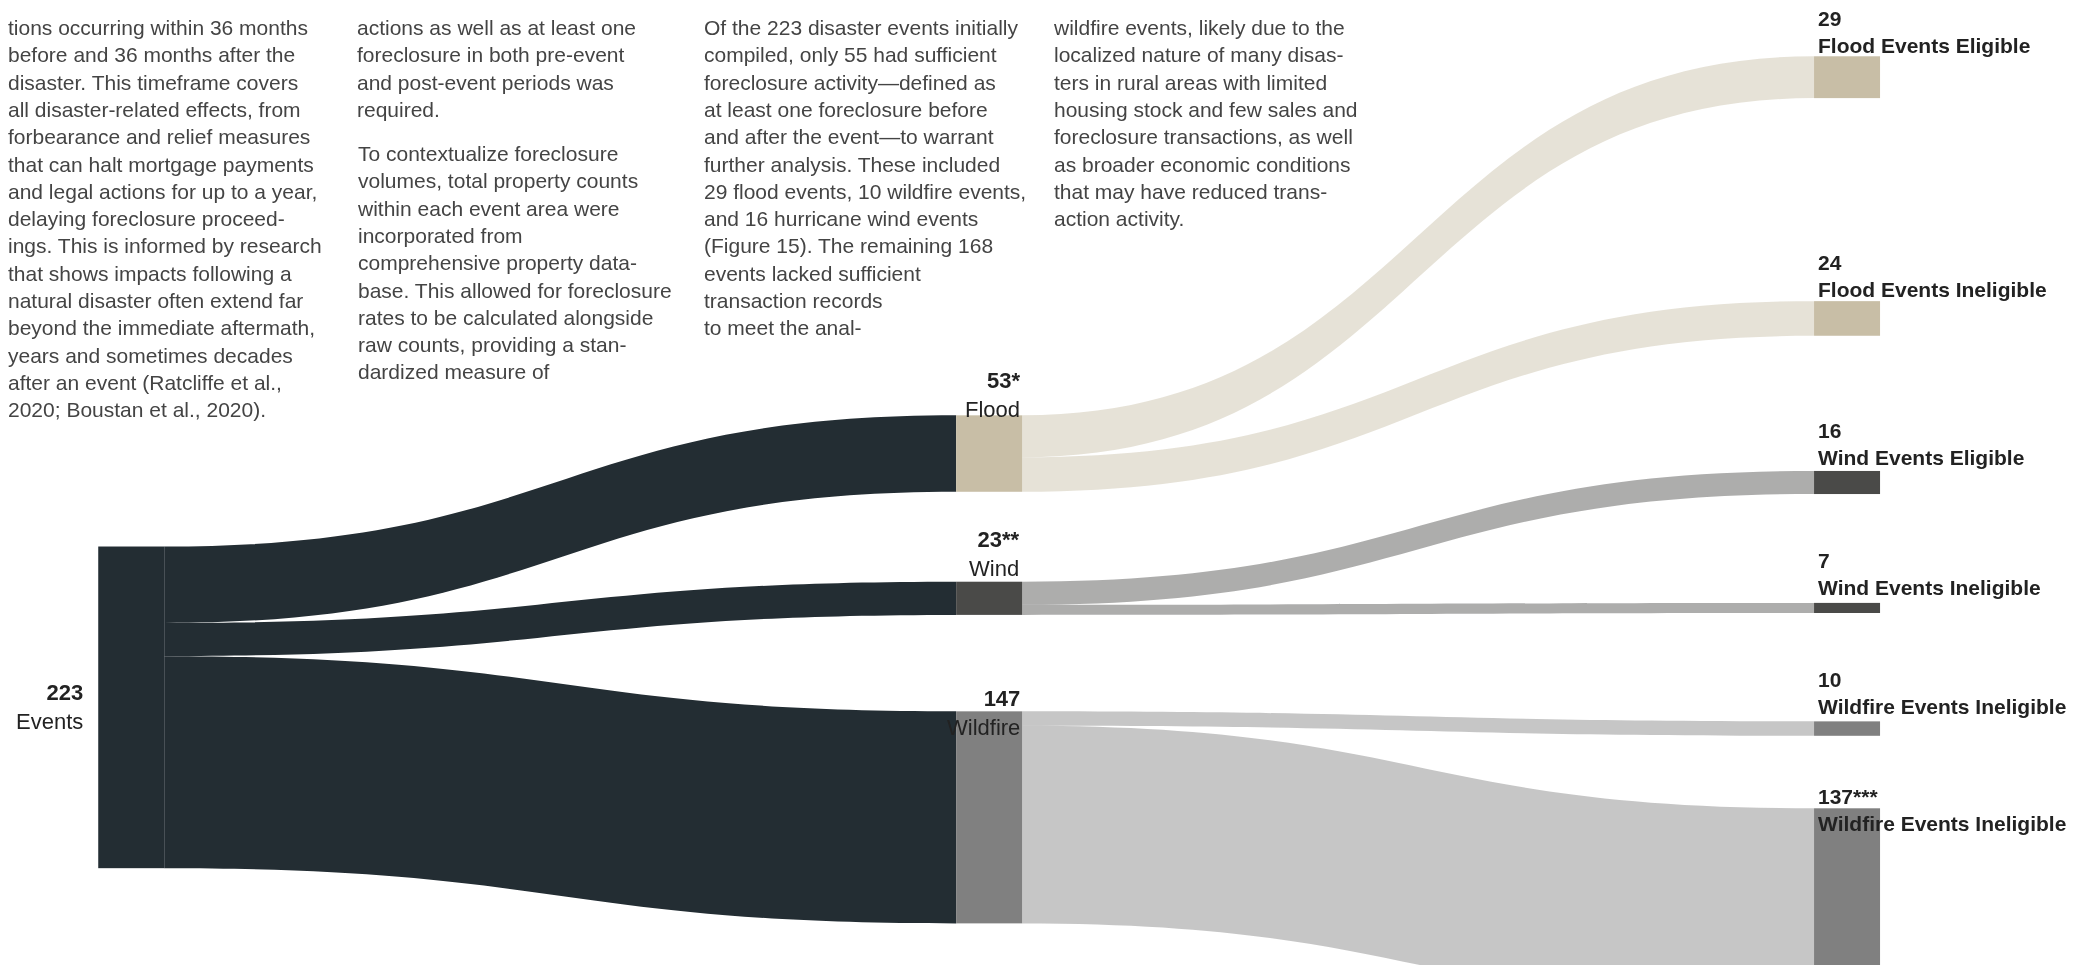 This screenshot has height=965, width=2089. What do you see at coordinates (865, 178) in the screenshot?
I see `text: Of the 223 disaster events initially compiled, only 55 had sufficient foreclosure activity—defined as at least one foreclosure before and after the event—to warrant further analysis. These included 29 flood events, 10 wildfire events, and 16 hurricane wind events (Figure 15). The remaining 168 events lacked sufficient transaction records to meet the anal-` at bounding box center [865, 178].